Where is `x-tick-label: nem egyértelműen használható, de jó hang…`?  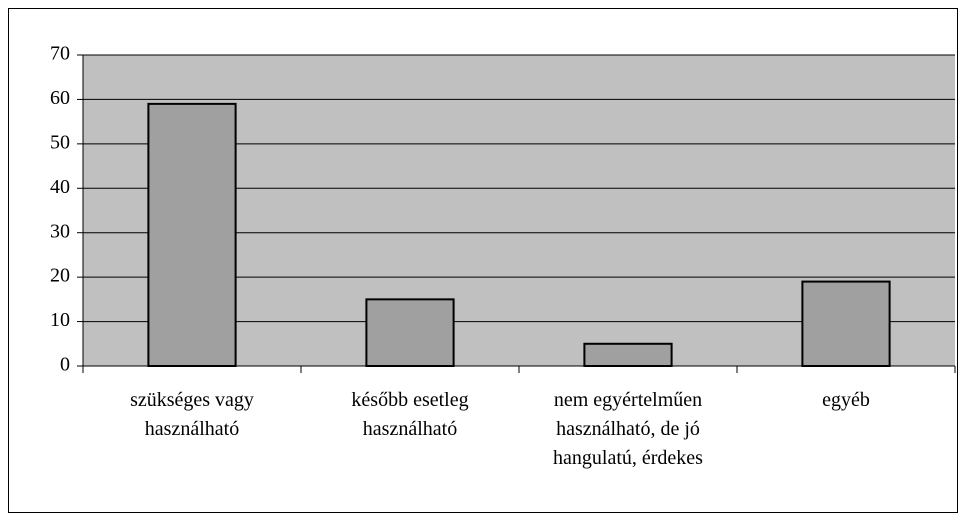 x-tick-label: nem egyértelműen használható, de jó hang… is located at coordinates (628, 429).